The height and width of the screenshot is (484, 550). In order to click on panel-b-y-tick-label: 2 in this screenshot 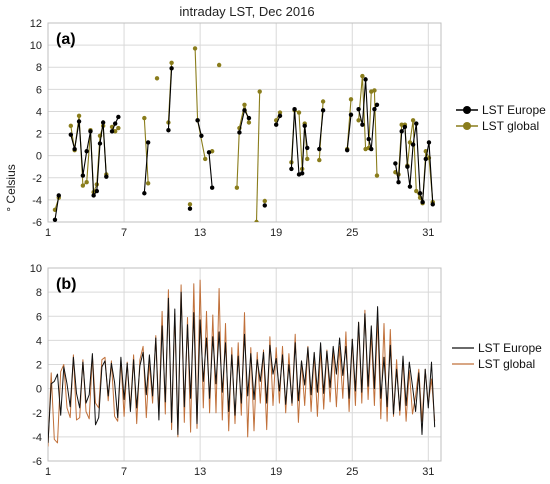, I will do `click(39, 366)`.